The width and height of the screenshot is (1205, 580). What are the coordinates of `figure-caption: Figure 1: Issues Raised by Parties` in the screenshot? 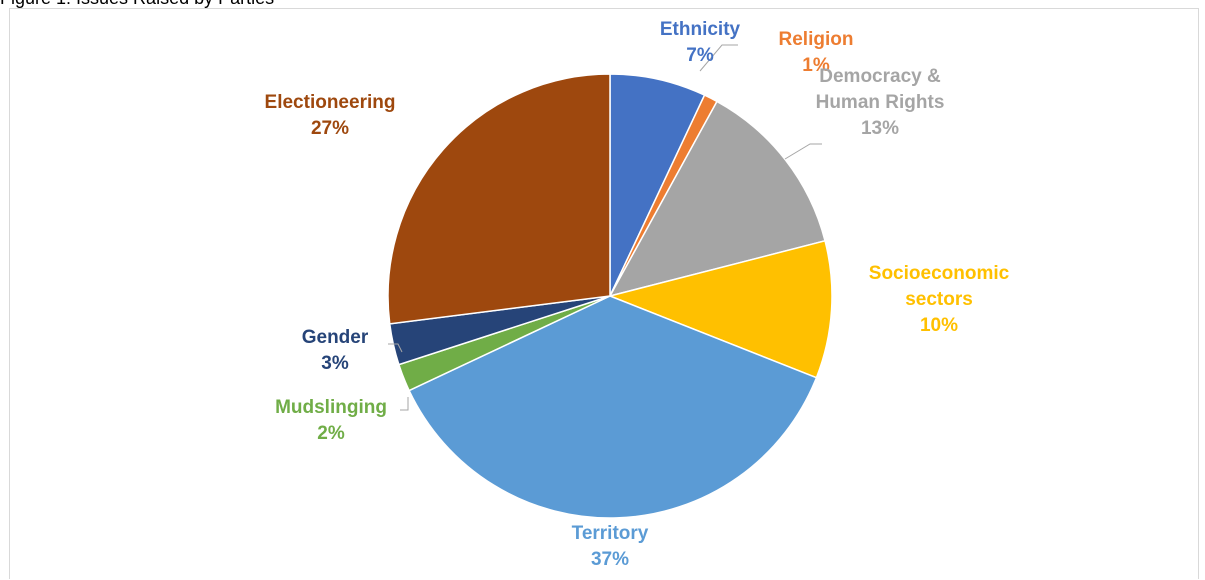 It's located at (137, 4).